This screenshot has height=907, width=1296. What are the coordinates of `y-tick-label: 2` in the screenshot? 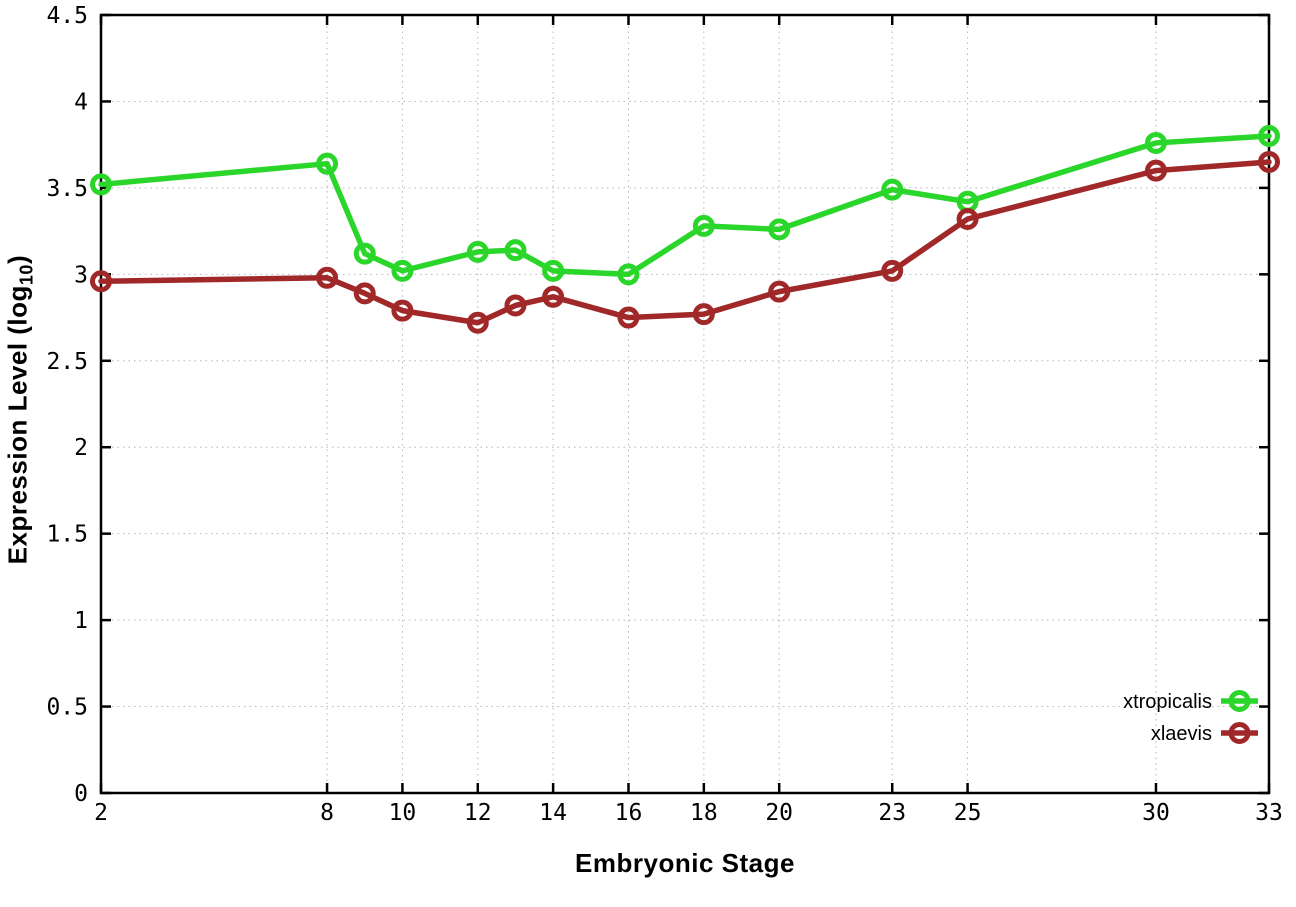 It's located at (81, 448).